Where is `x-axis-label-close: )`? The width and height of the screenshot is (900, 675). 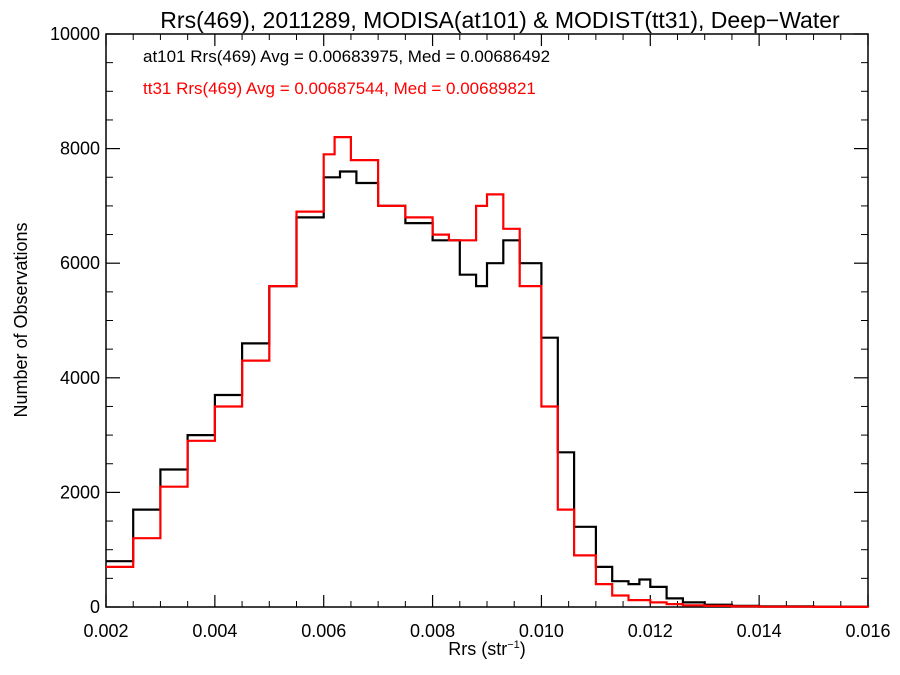
x-axis-label-close: ) is located at coordinates (523, 649).